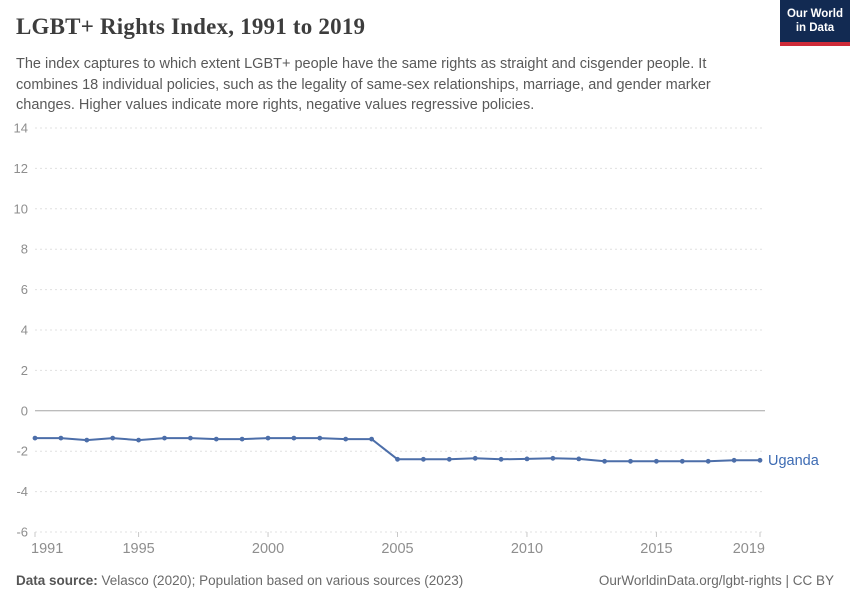  Describe the element at coordinates (47, 549) in the screenshot. I see `x-axis-tick-label: 1991` at that location.